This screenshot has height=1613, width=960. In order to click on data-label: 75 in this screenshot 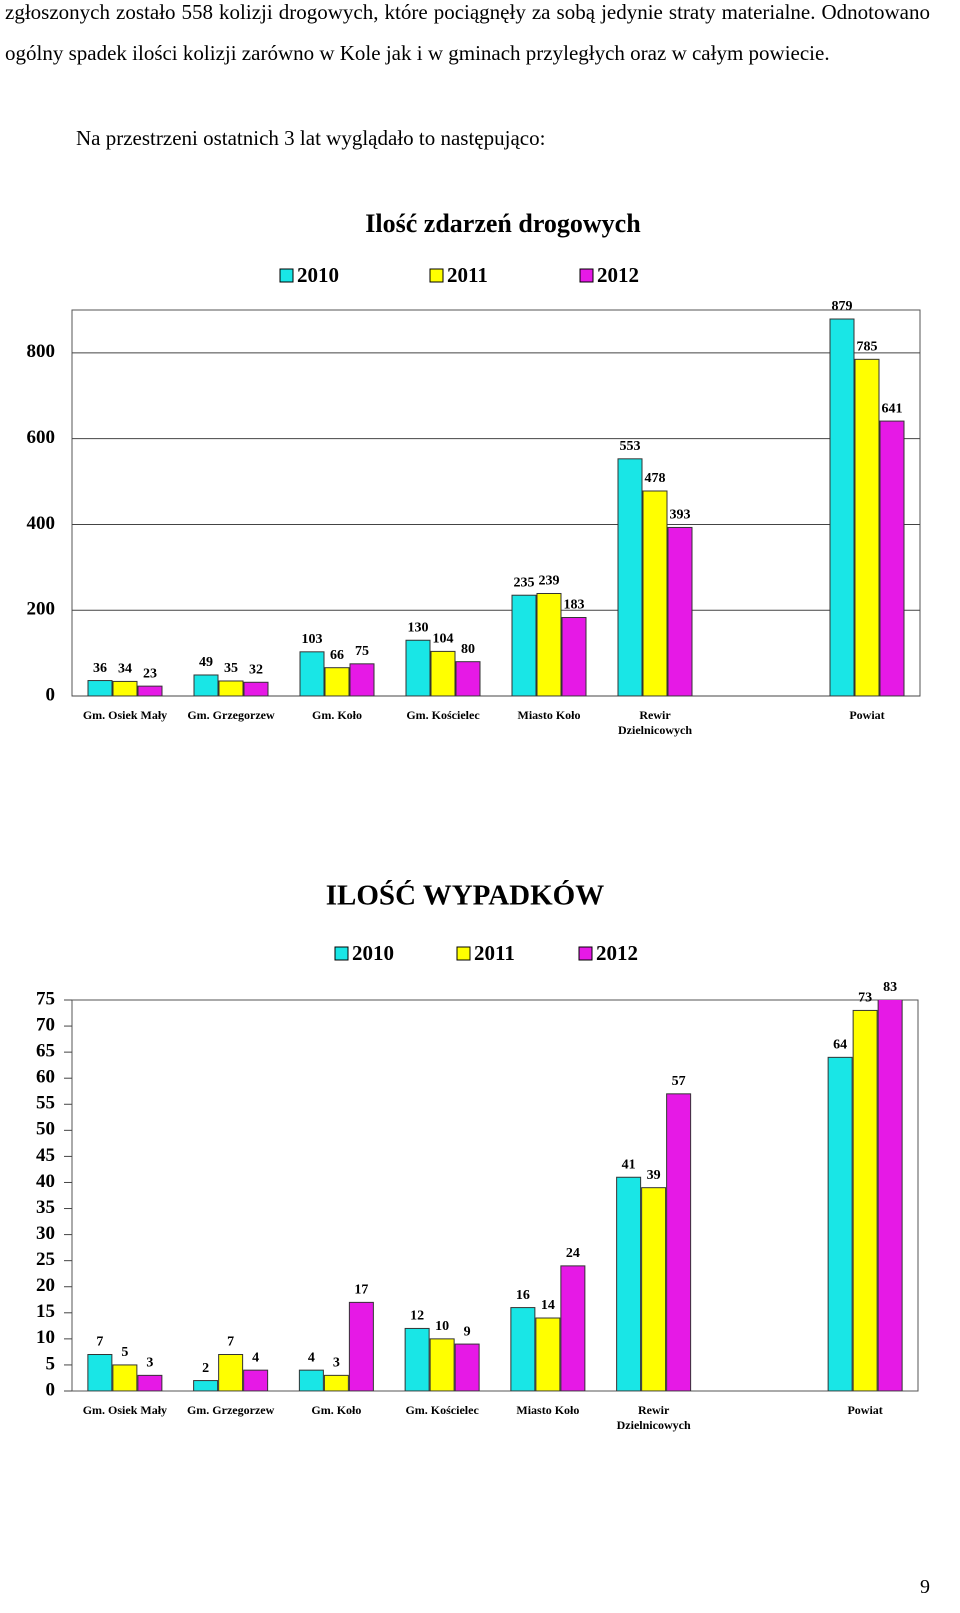, I will do `click(362, 651)`.